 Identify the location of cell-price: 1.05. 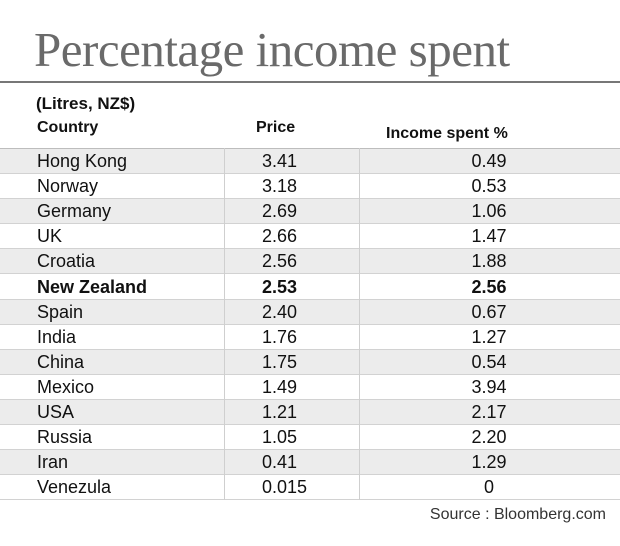
(280, 437).